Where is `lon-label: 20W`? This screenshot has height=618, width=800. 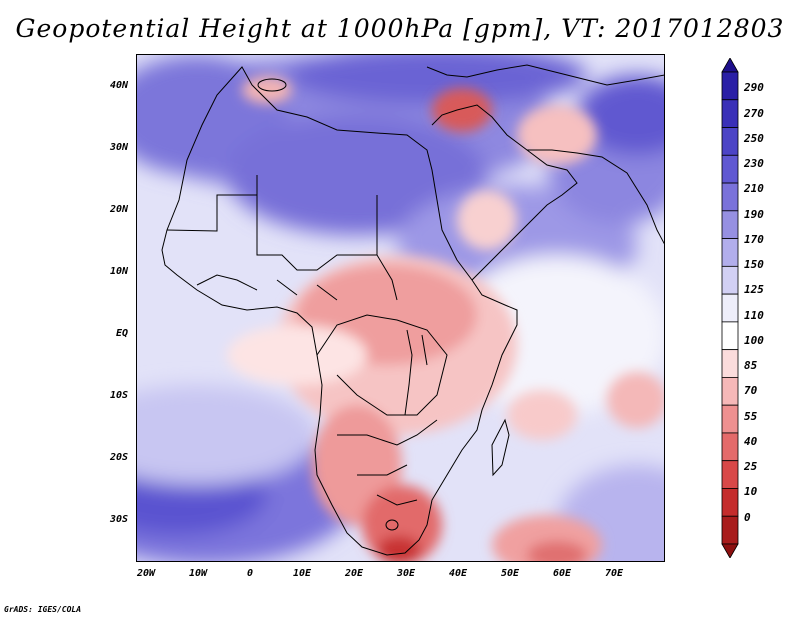
lon-label: 20W is located at coordinates (146, 573).